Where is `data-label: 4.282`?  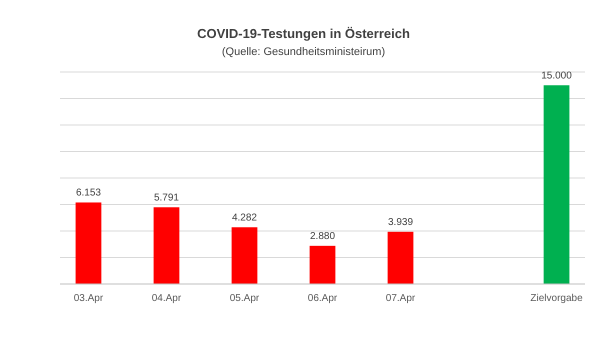 data-label: 4.282 is located at coordinates (245, 218).